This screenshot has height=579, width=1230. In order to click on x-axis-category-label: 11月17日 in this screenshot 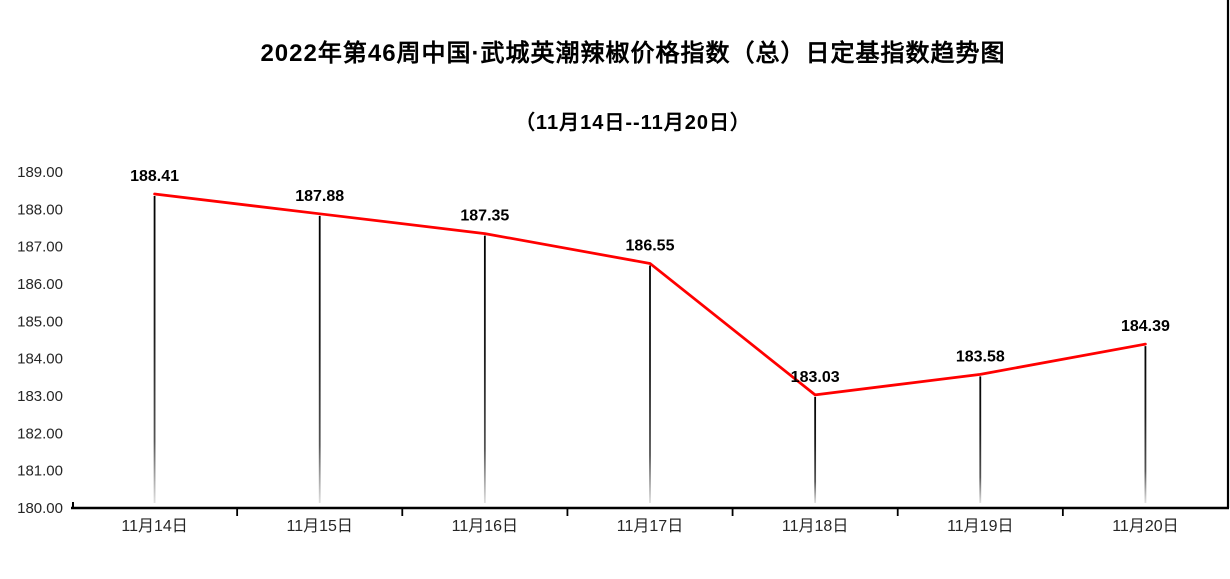, I will do `click(650, 526)`.